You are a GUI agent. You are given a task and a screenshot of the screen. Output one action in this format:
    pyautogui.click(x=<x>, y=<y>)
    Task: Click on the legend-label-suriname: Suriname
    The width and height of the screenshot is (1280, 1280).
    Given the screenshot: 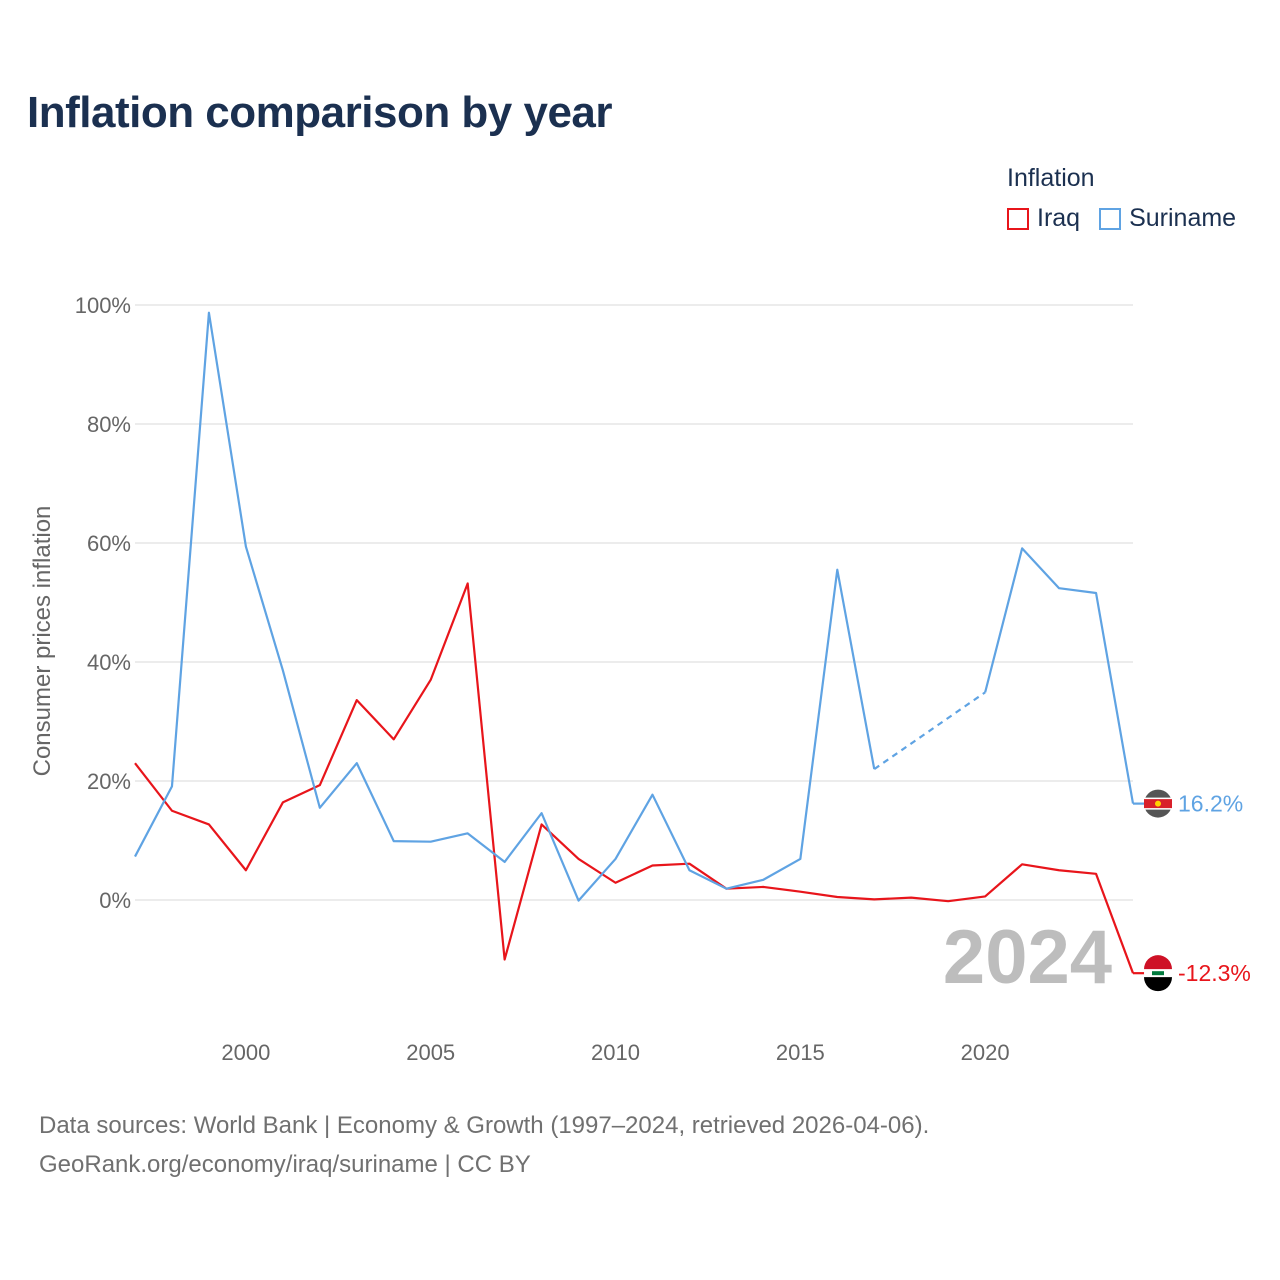 What is the action you would take?
    pyautogui.click(x=1183, y=218)
    